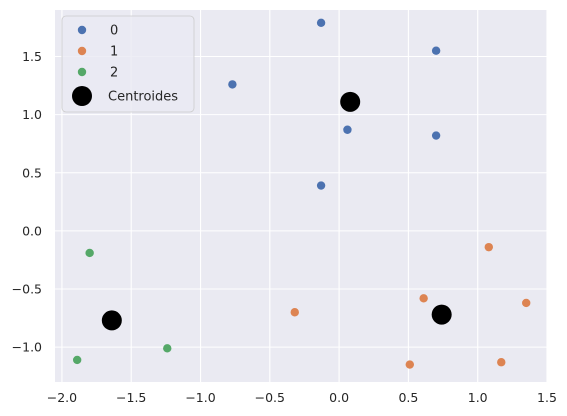 The width and height of the screenshot is (567, 416). I want to click on y-tick-label: 1.0, so click(32, 114).